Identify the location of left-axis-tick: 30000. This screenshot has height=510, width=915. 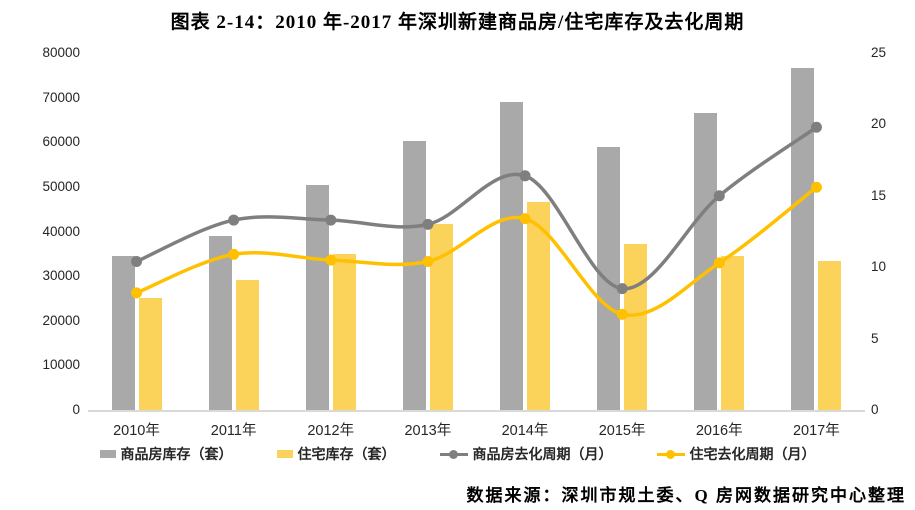
(61, 276).